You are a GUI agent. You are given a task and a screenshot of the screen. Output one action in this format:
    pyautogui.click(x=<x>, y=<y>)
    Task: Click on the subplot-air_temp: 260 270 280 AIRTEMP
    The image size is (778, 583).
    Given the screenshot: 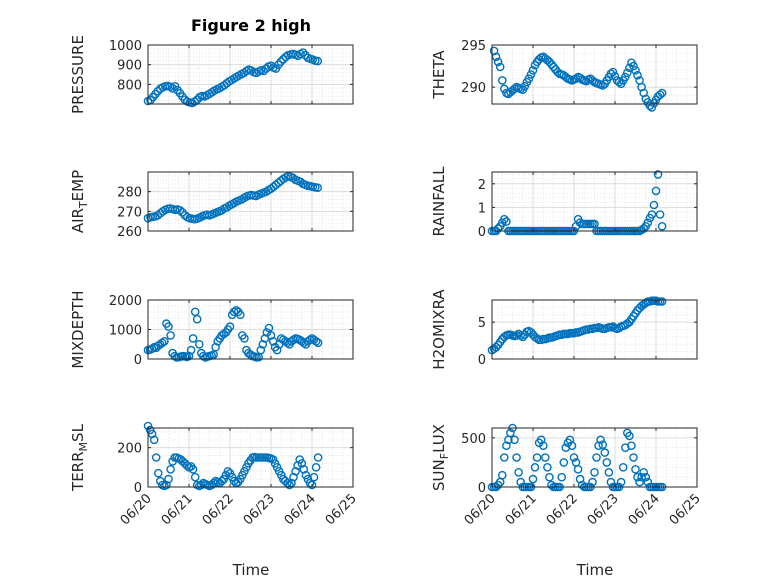 What is the action you would take?
    pyautogui.click(x=211, y=205)
    